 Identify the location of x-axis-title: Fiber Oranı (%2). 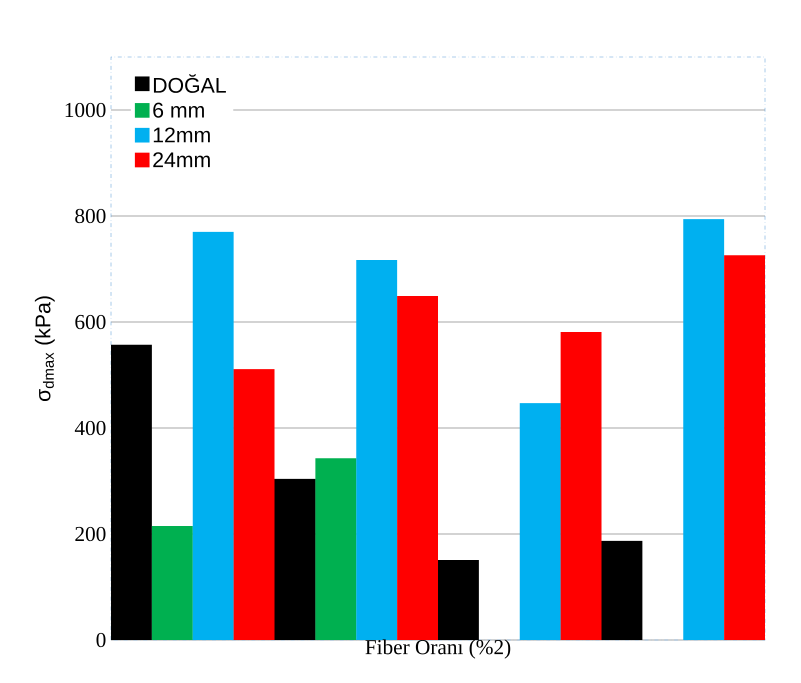
(437, 649).